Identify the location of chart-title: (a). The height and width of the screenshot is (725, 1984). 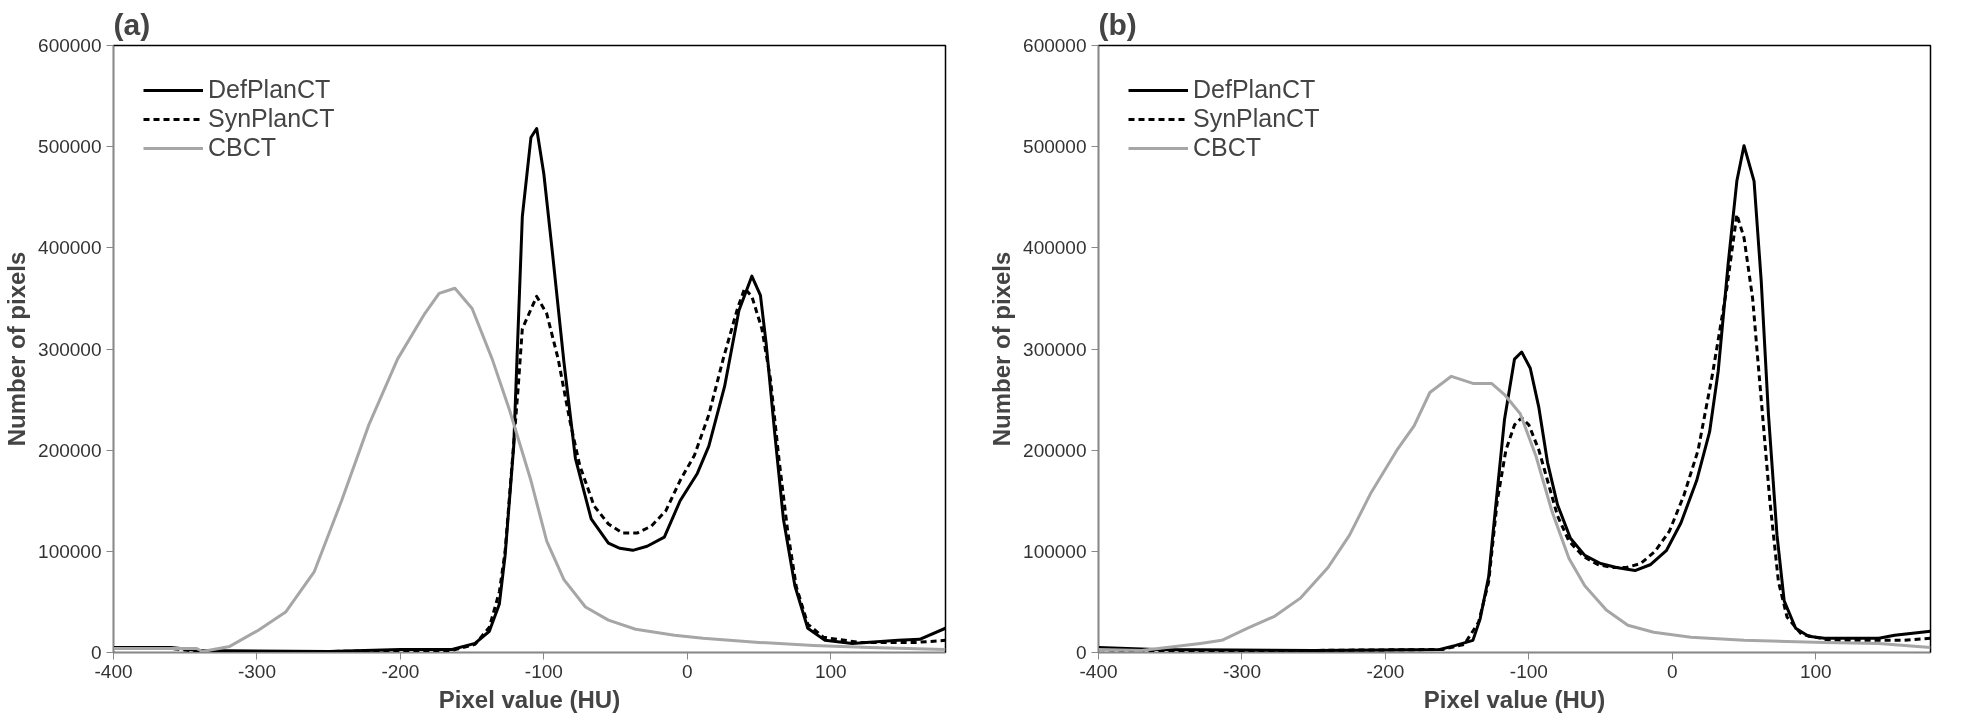
(132, 24).